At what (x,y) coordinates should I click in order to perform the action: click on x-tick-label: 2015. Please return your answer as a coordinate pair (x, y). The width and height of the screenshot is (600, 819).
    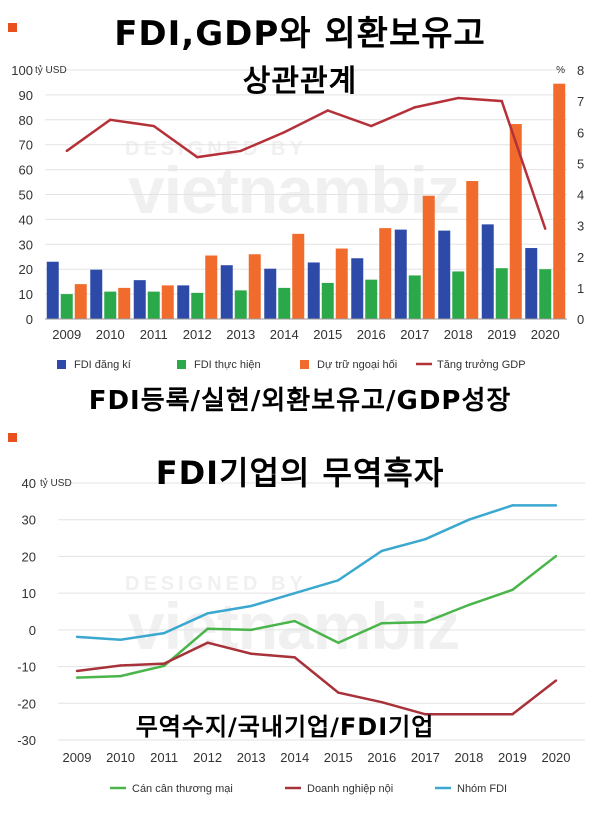
    Looking at the image, I should click on (338, 757).